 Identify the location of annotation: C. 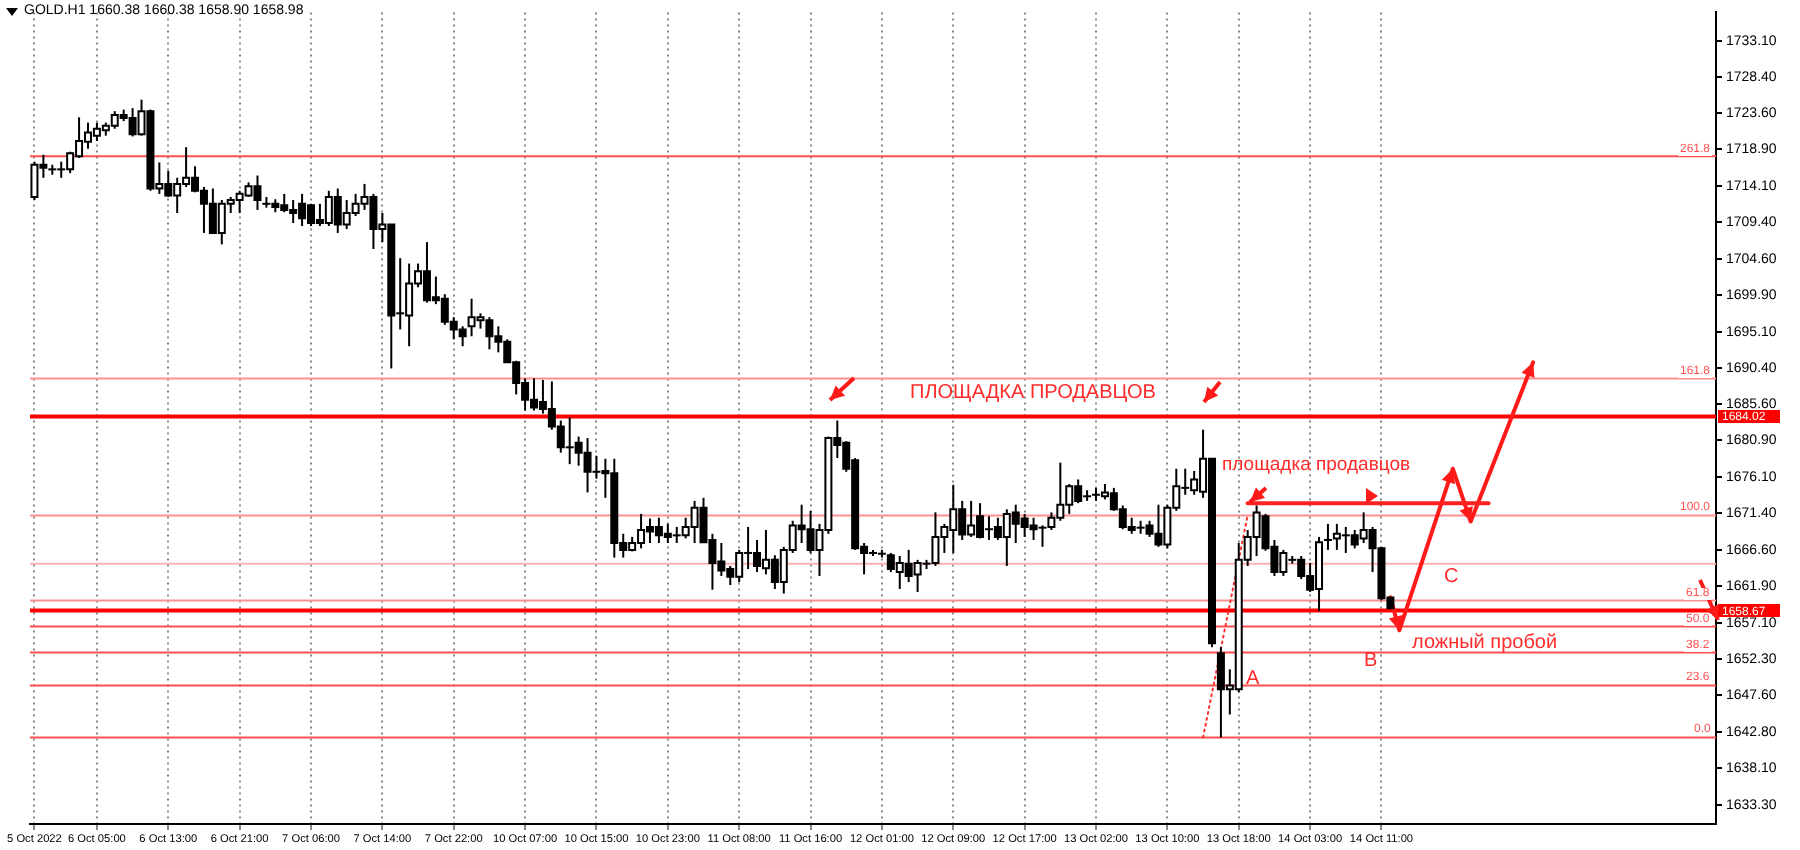
(1451, 577).